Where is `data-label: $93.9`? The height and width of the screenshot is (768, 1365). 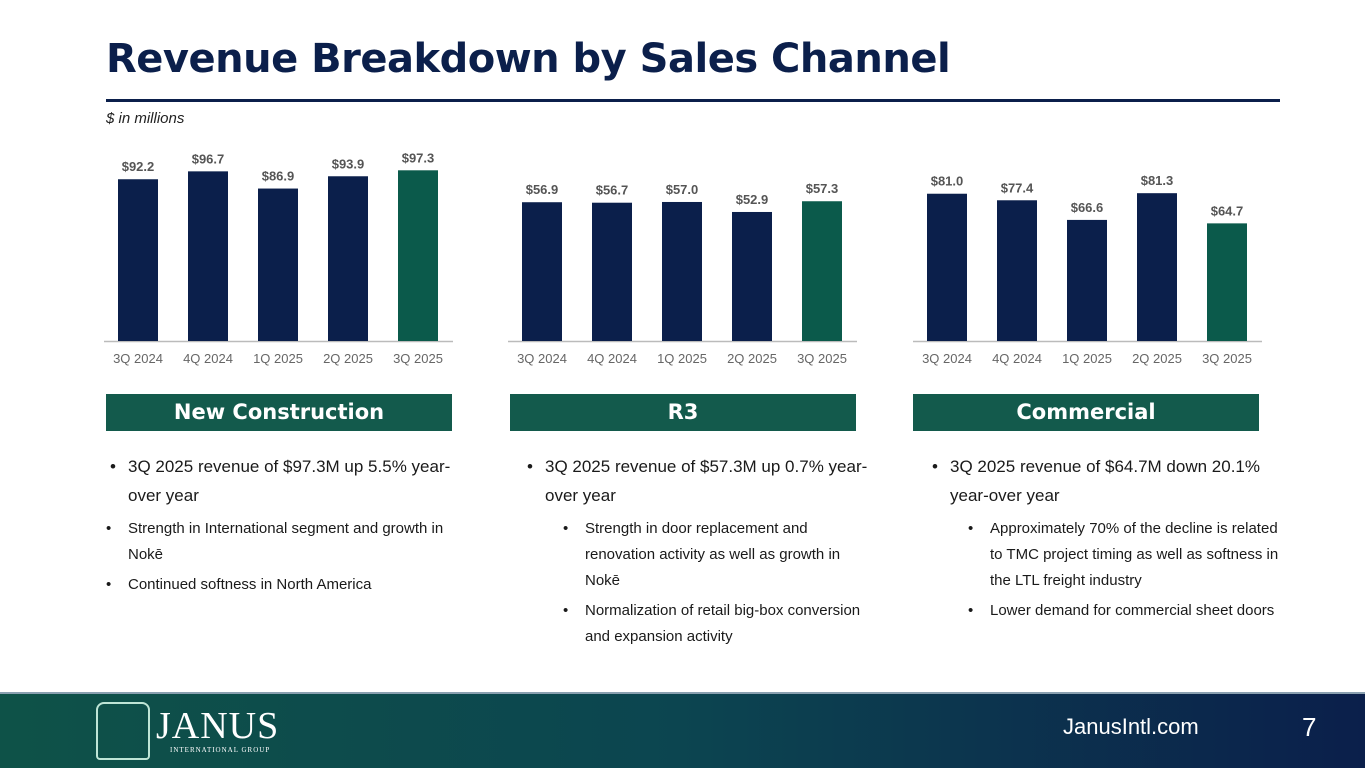 data-label: $93.9 is located at coordinates (348, 163).